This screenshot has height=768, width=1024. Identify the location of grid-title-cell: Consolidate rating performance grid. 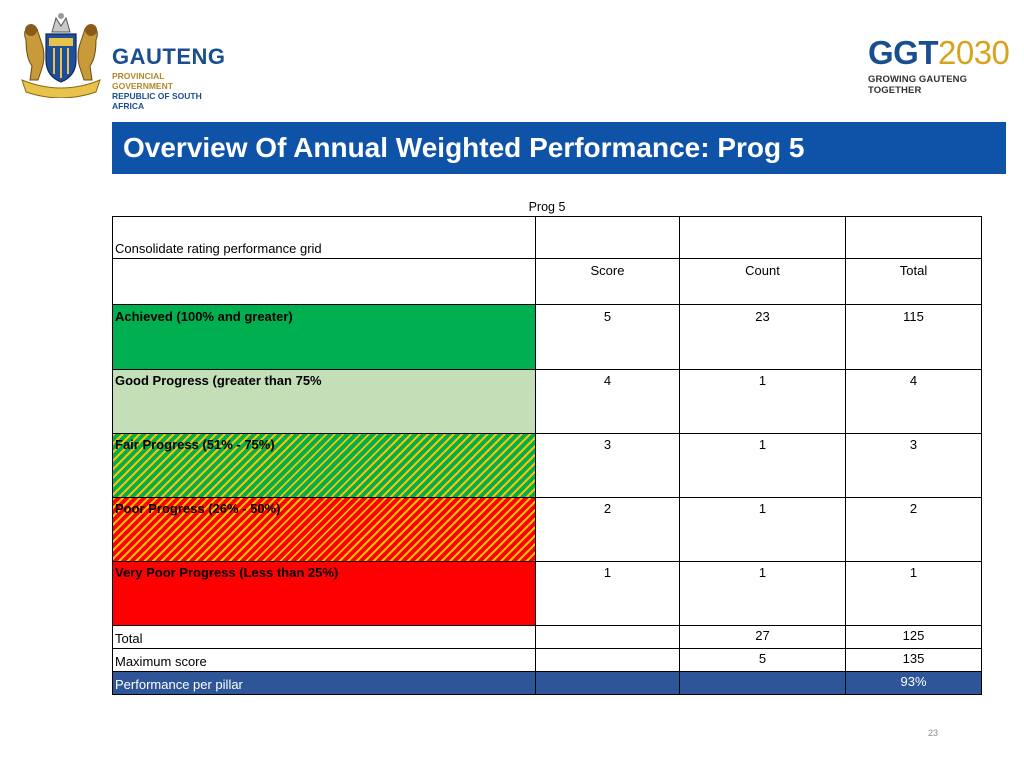
(324, 237).